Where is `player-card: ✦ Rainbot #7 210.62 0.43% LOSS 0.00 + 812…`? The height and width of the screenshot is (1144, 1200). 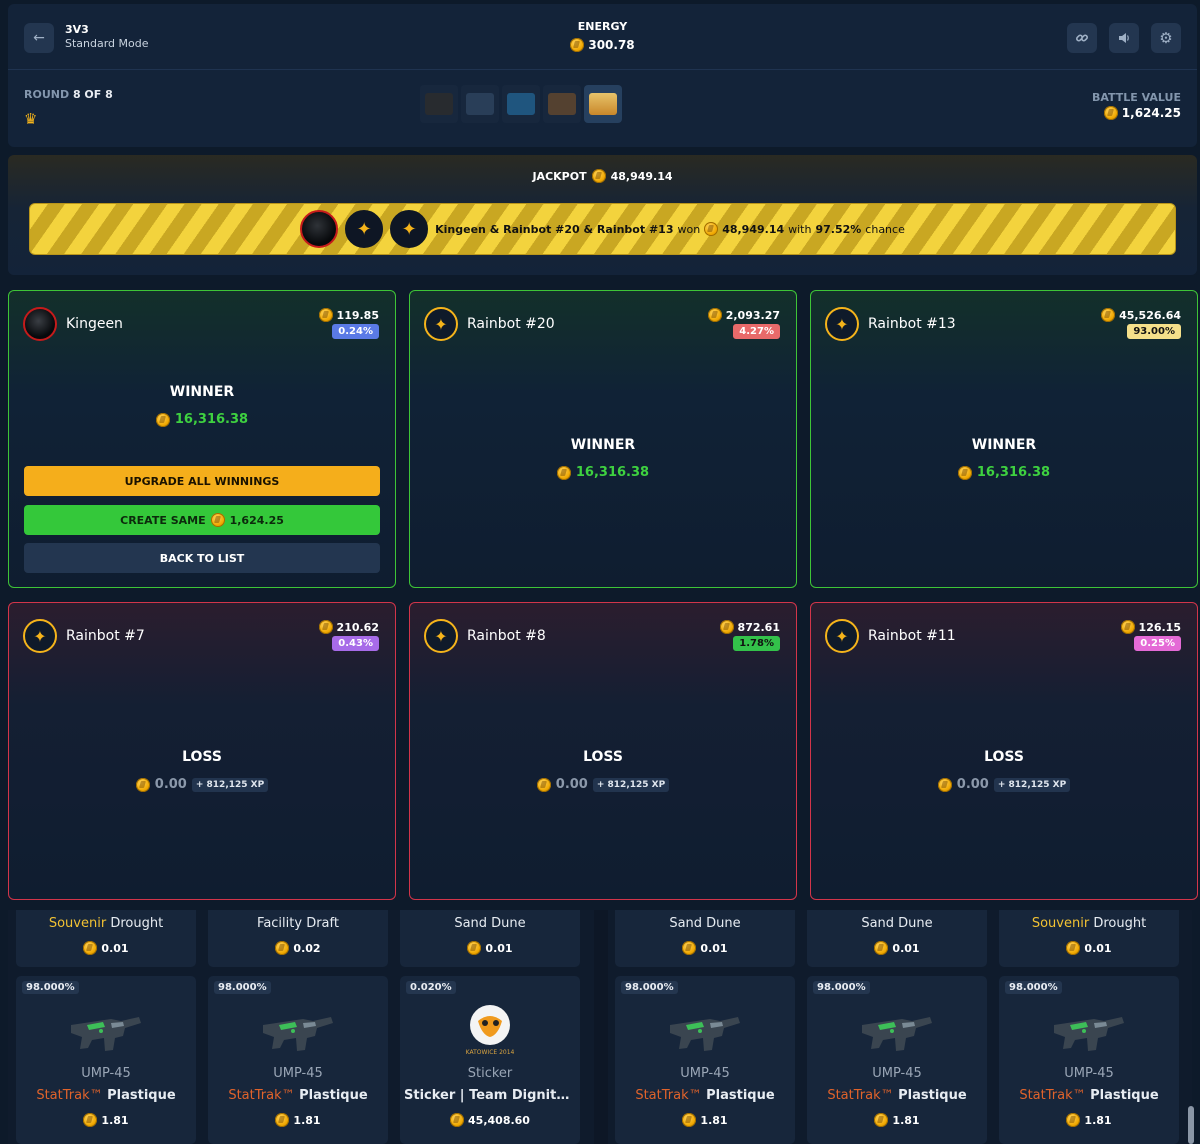 player-card: ✦ Rainbot #7 210.62 0.43% LOSS 0.00 + 812… is located at coordinates (202, 751).